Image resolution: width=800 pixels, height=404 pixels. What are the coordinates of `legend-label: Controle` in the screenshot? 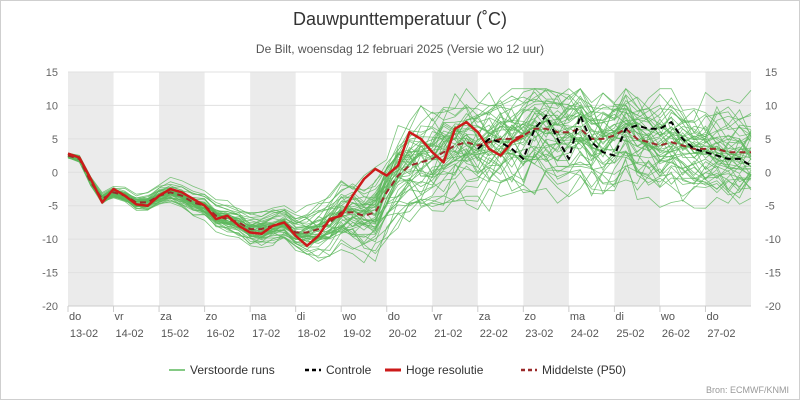 It's located at (349, 370).